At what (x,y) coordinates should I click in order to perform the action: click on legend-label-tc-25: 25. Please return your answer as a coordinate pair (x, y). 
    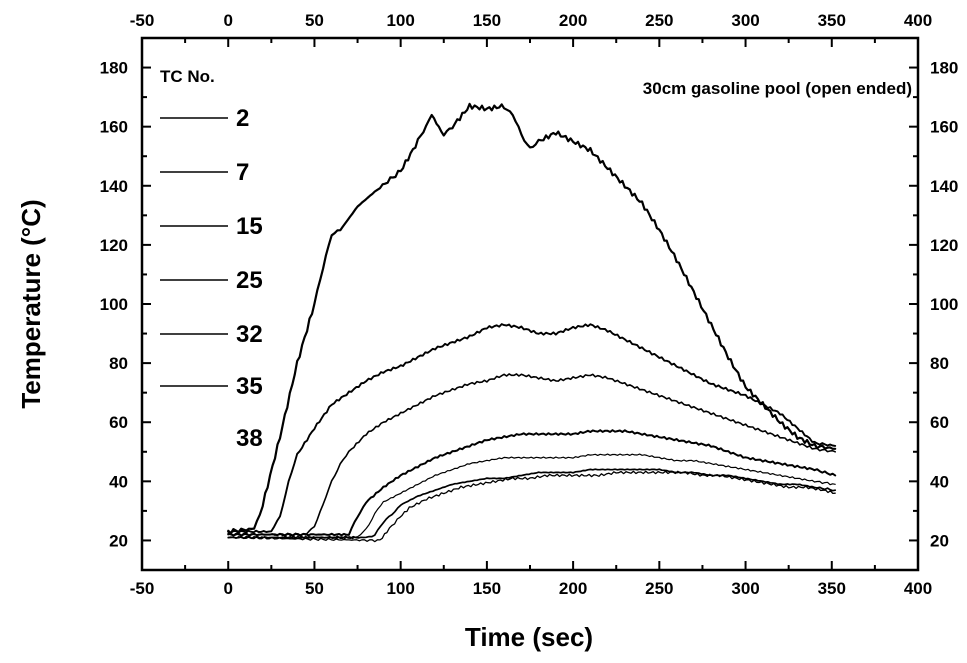
    Looking at the image, I should click on (249, 280).